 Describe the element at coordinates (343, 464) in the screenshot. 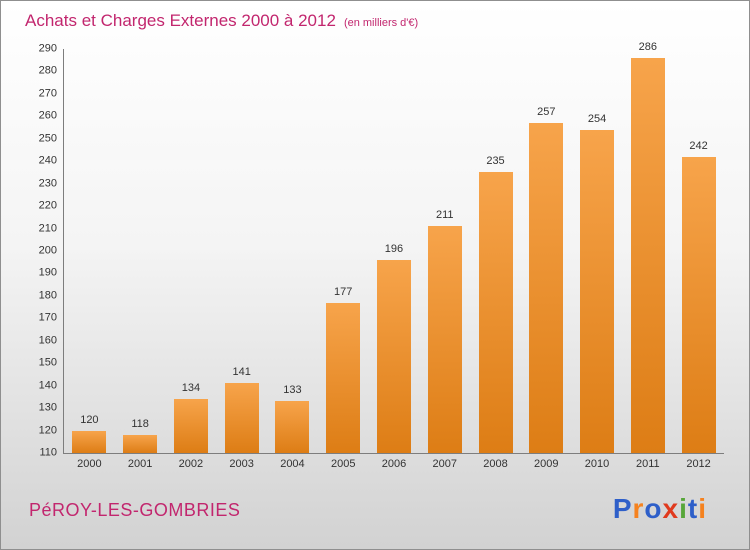

I see `x-tick-label: 2005` at that location.